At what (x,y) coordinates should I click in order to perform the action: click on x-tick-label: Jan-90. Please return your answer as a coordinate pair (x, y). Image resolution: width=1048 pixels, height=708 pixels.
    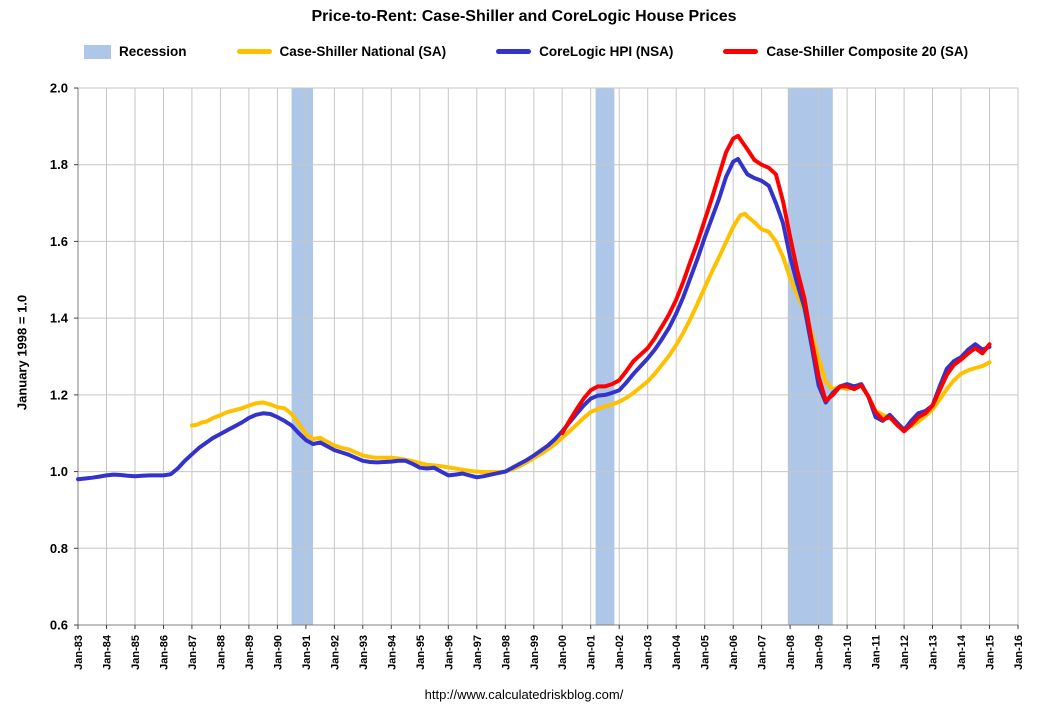
    Looking at the image, I should click on (278, 652).